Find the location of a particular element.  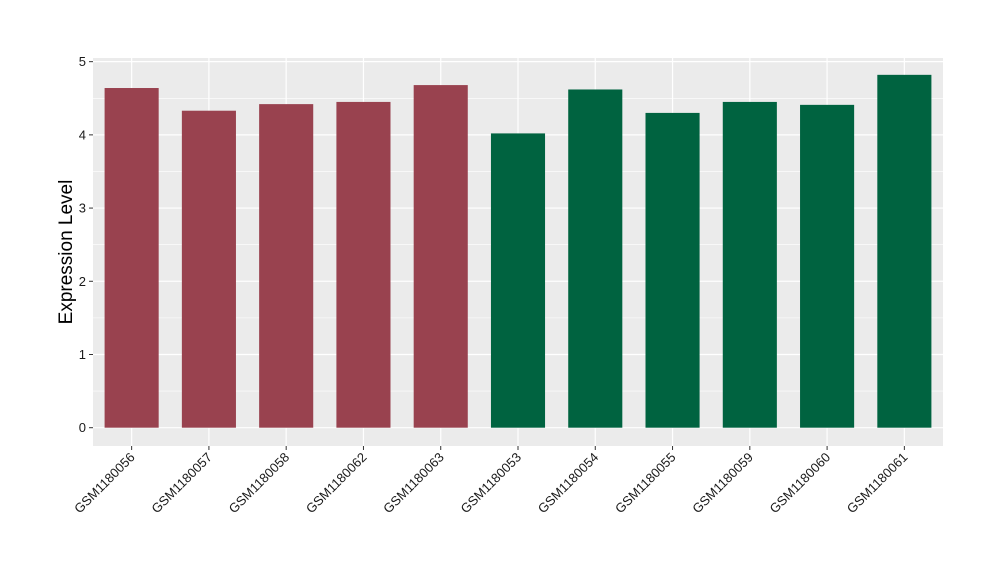

bar-gsm1180057 is located at coordinates (208, 269).